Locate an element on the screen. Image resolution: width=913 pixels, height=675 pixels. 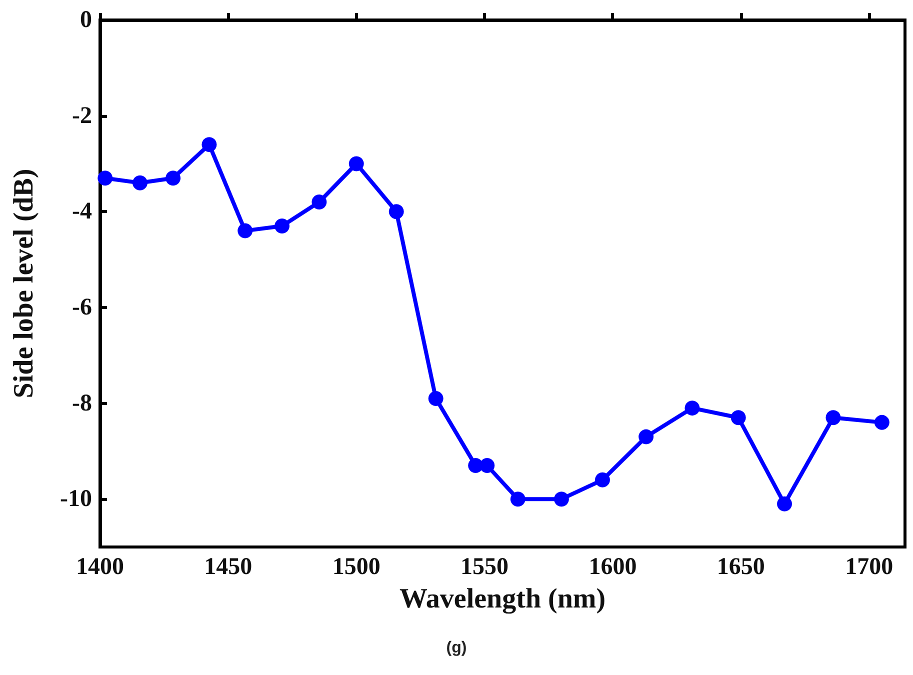
x-tick-label: 1550 is located at coordinates (484, 567).